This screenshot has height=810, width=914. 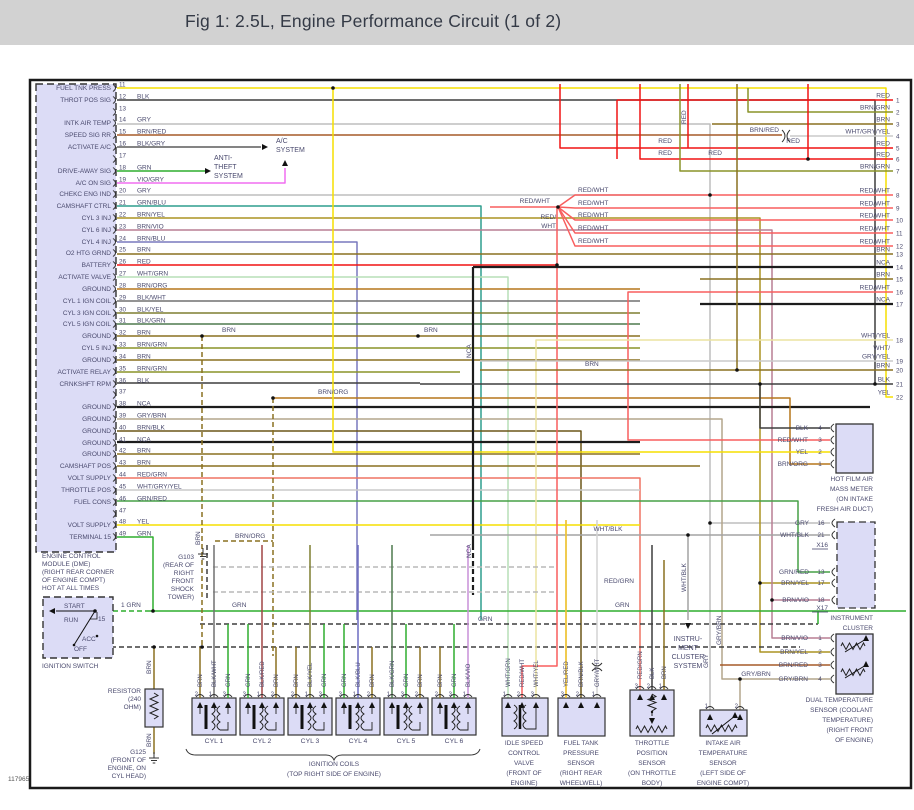 What do you see at coordinates (152, 274) in the screenshot?
I see `wire-color-label: WHT/GRN` at bounding box center [152, 274].